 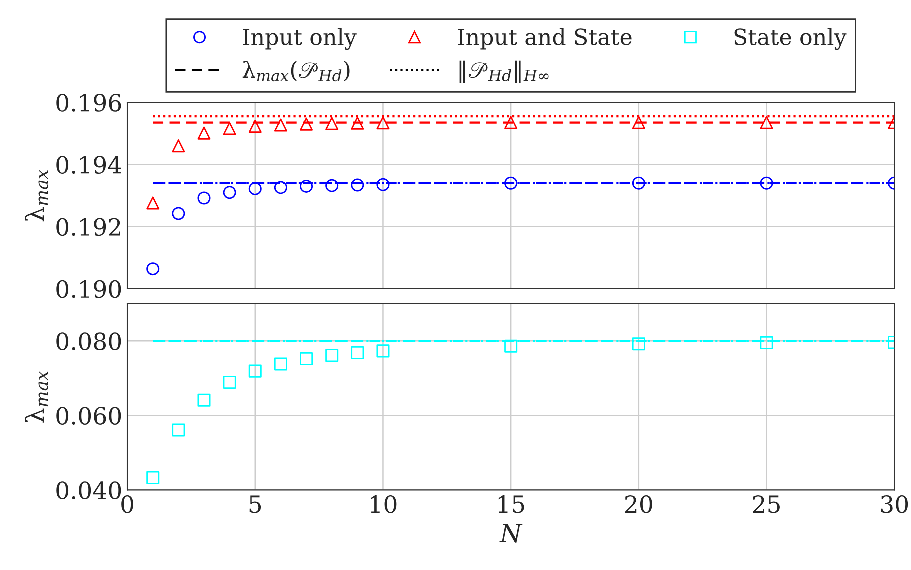 What do you see at coordinates (128, 504) in the screenshot?
I see `x-tick-label: 0` at bounding box center [128, 504].